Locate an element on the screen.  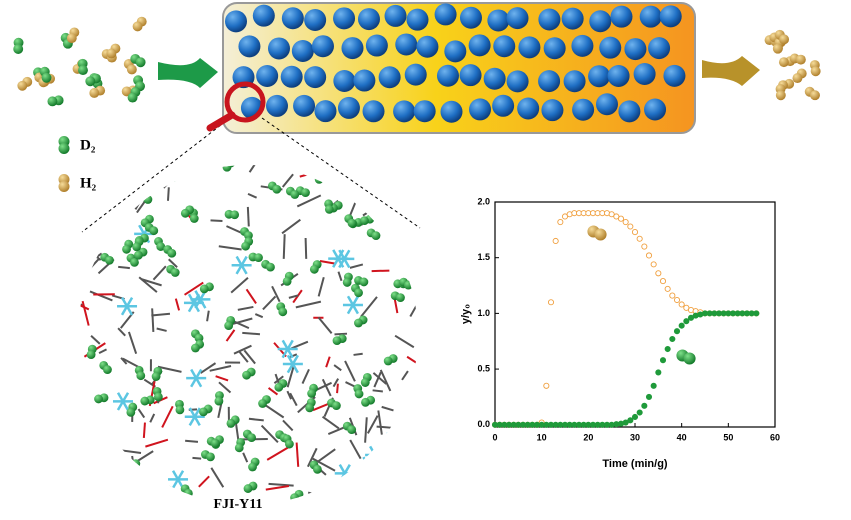
zoom-line is located at coordinates (341, 173).